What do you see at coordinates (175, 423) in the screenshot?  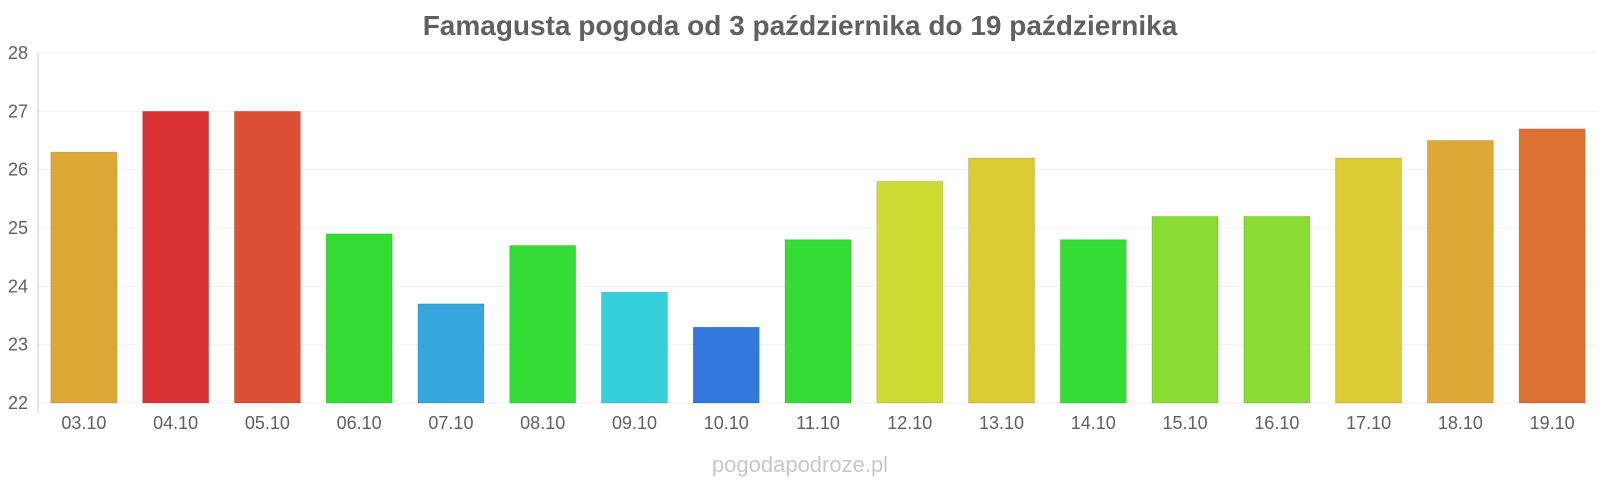 I see `x-tick-label: 04.10` at bounding box center [175, 423].